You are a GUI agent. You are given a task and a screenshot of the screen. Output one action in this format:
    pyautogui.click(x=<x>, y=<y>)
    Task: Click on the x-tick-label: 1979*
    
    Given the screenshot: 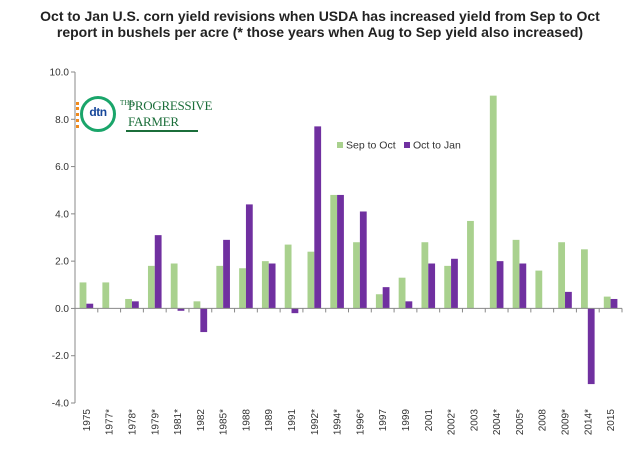 What is the action you would take?
    pyautogui.click(x=155, y=422)
    